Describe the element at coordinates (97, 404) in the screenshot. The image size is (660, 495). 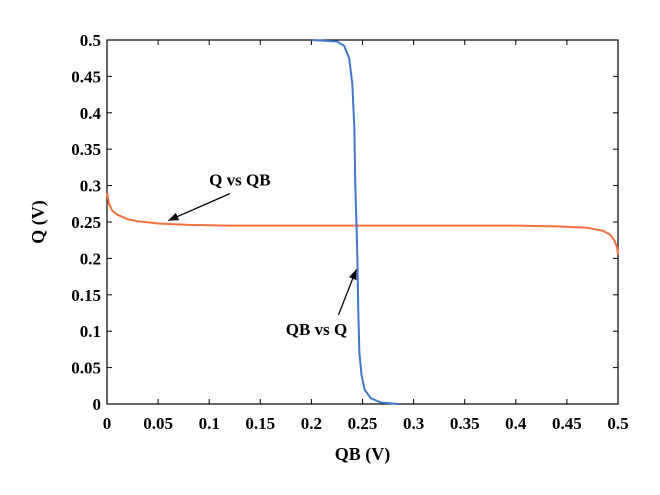
I see `y-tick-label: 0` at that location.